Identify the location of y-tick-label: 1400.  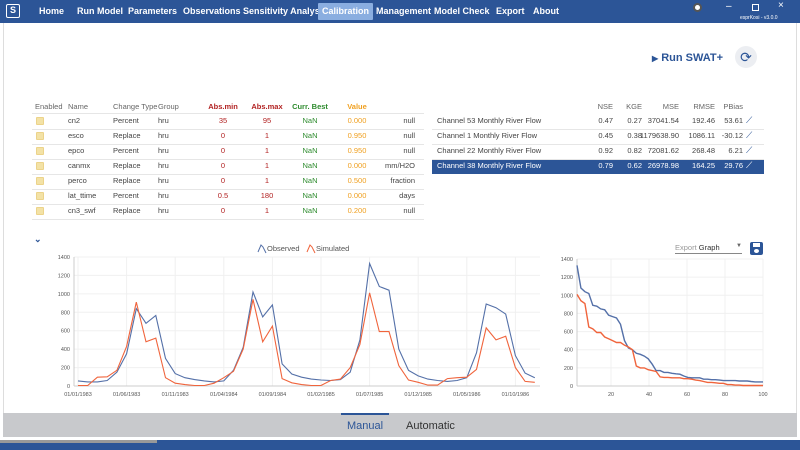
(567, 260).